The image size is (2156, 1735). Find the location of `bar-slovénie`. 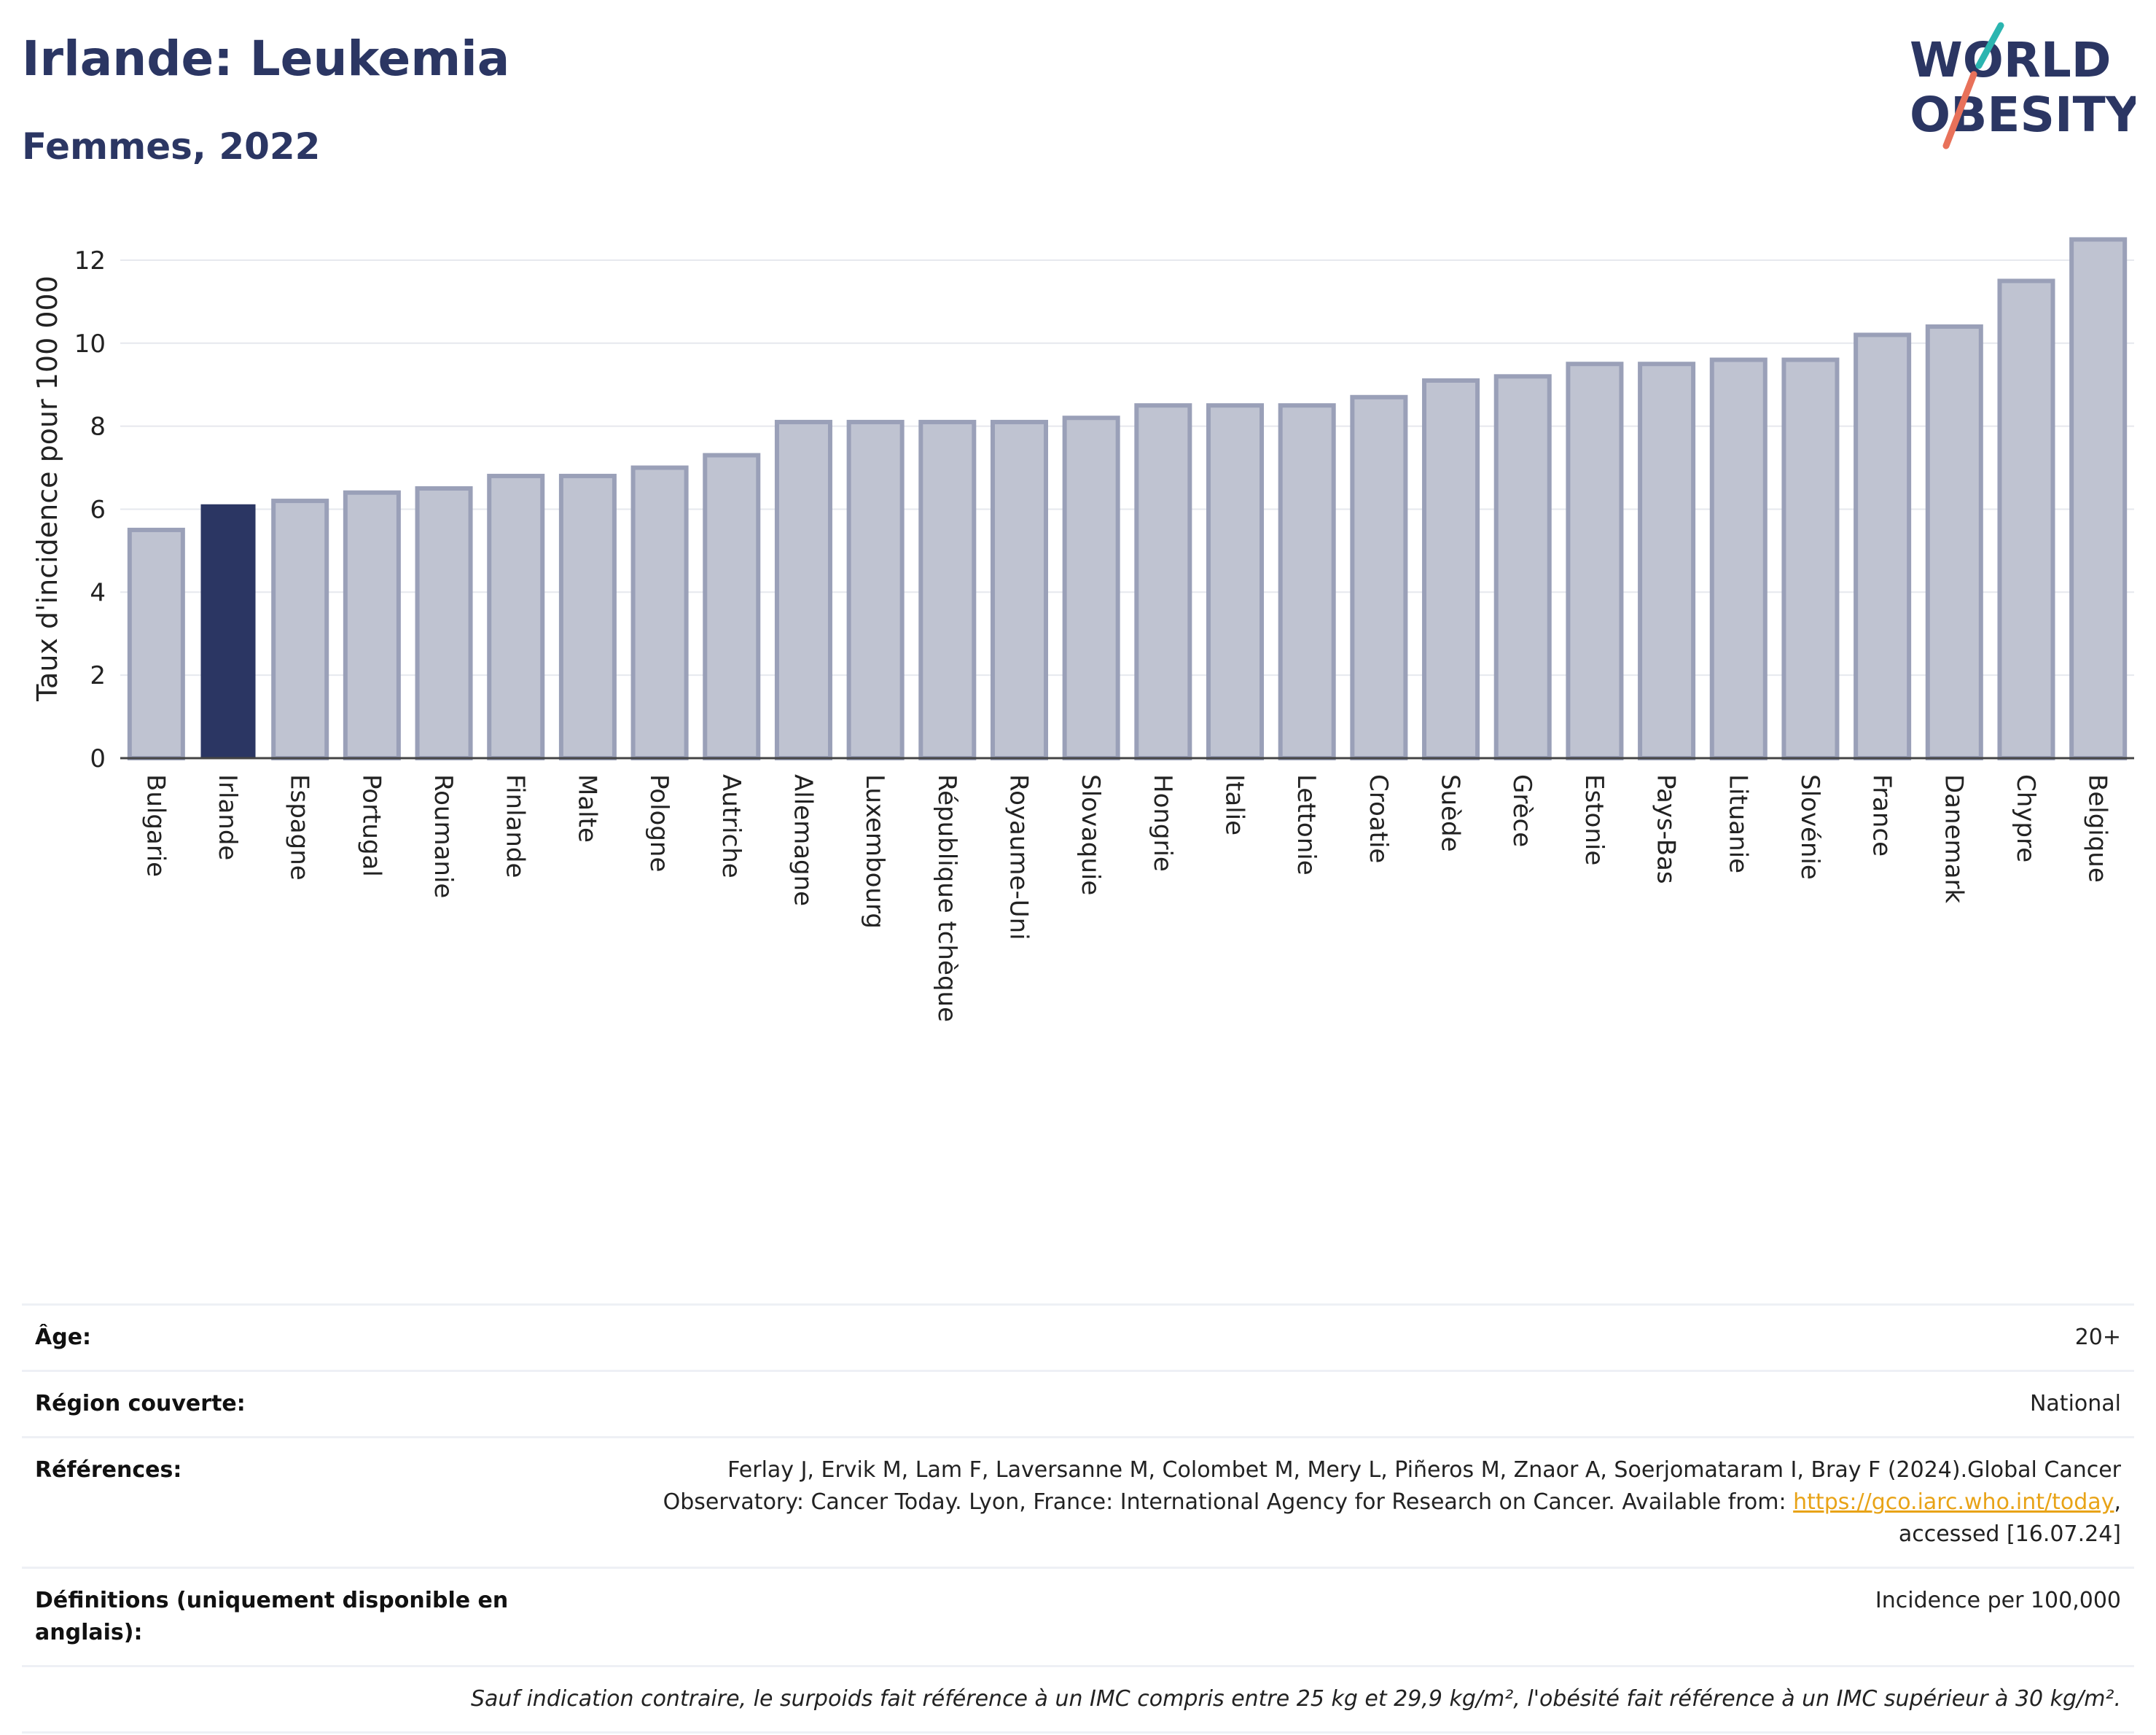

bar-slovénie is located at coordinates (1811, 558).